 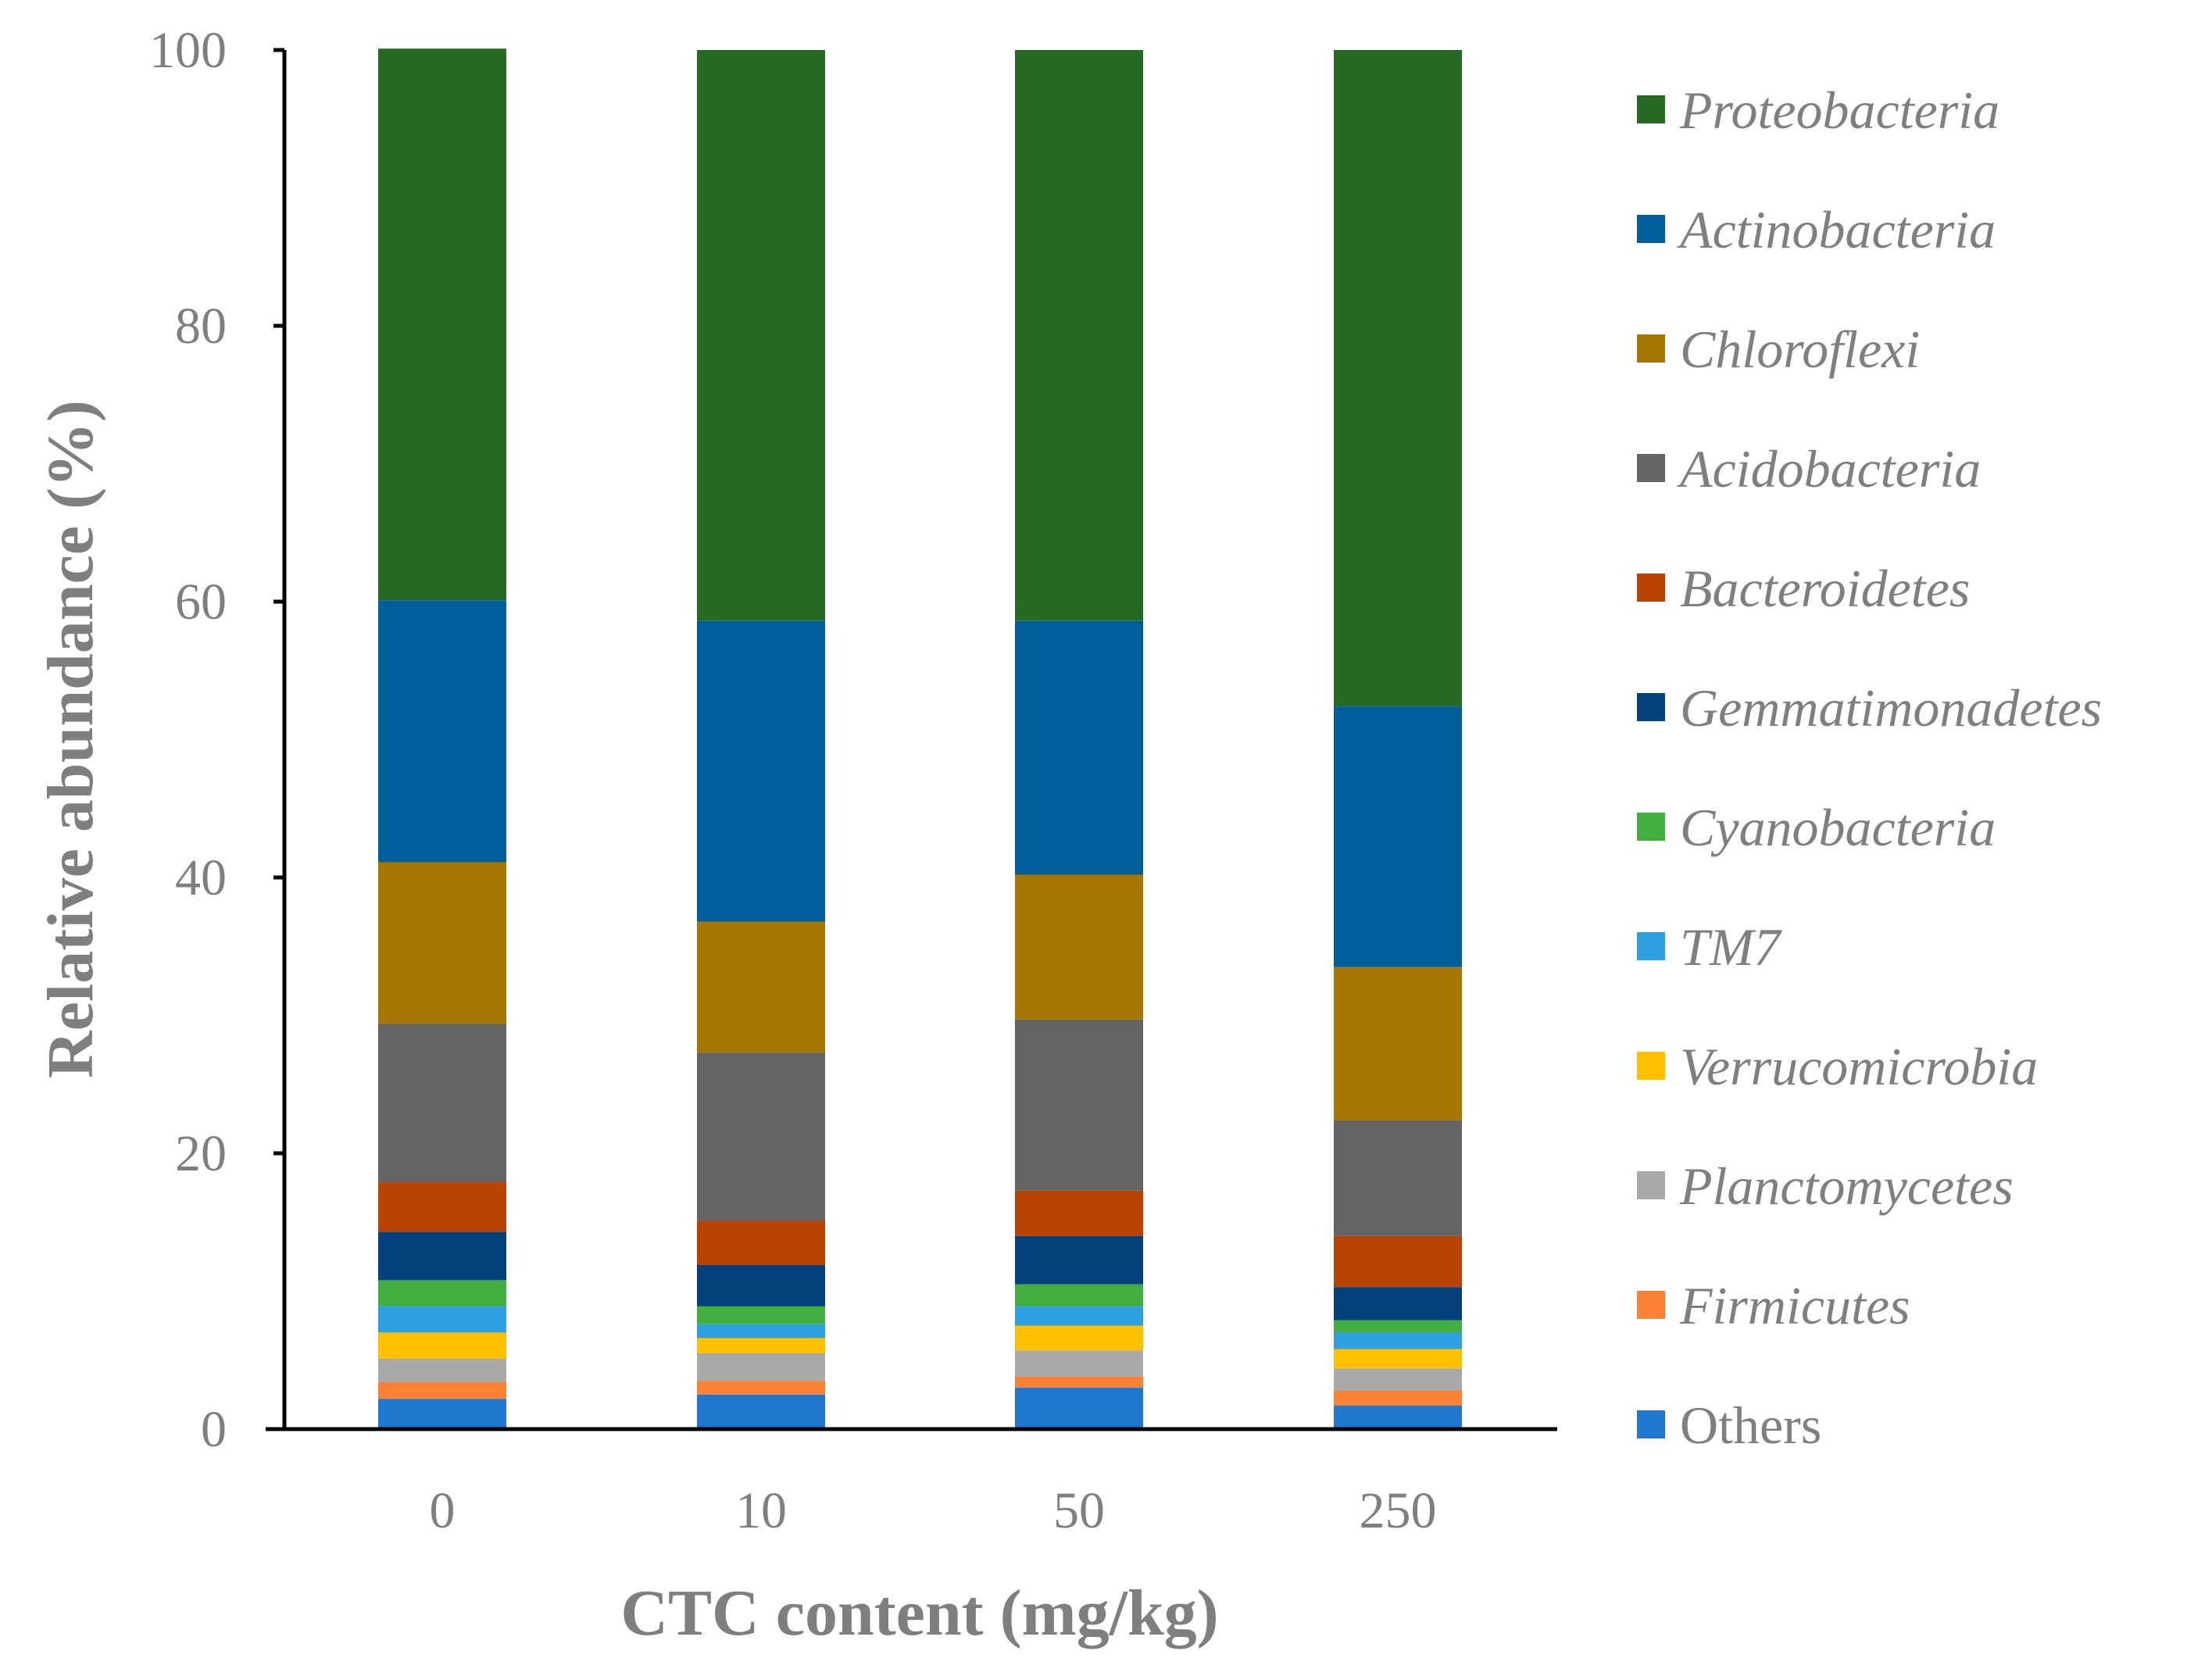 I want to click on legend-label: Proteobacteria, so click(x=1839, y=110).